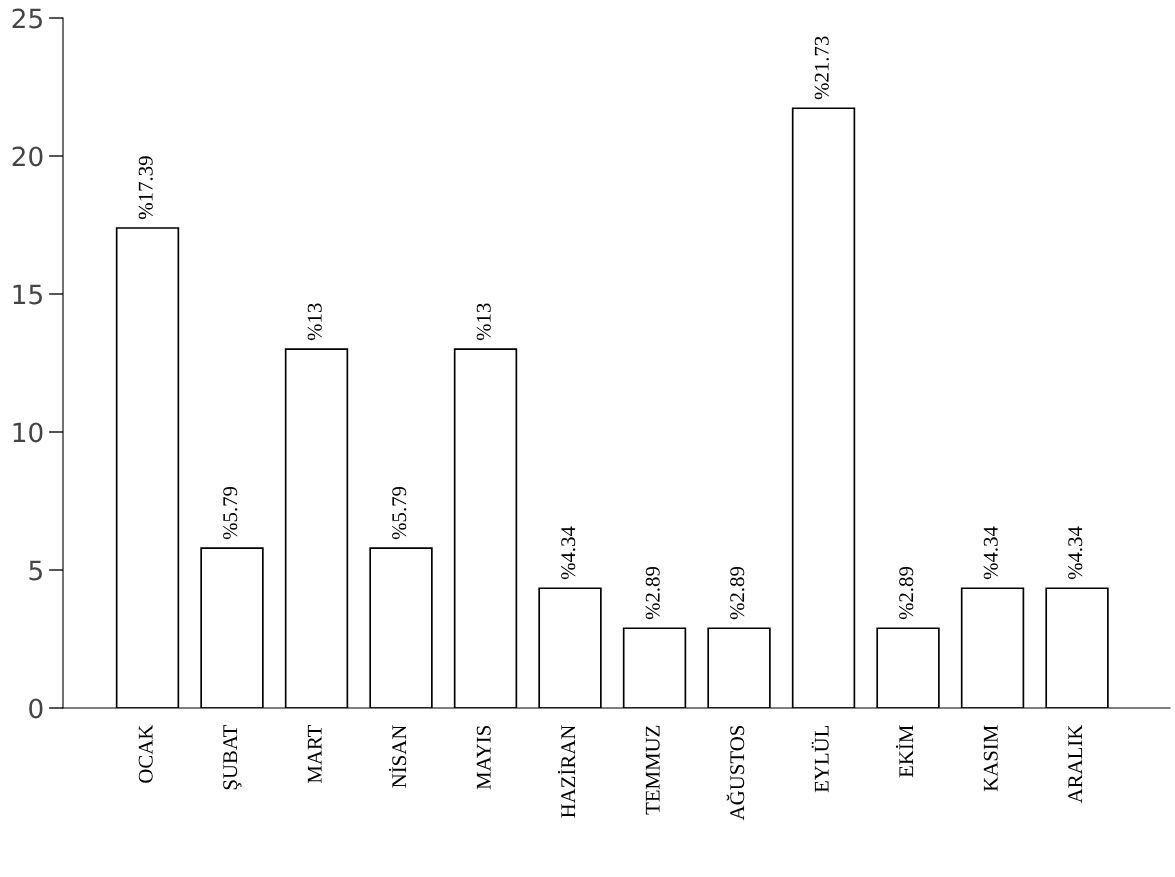  I want to click on x-tick-label: ARALIK, so click(1075, 764).